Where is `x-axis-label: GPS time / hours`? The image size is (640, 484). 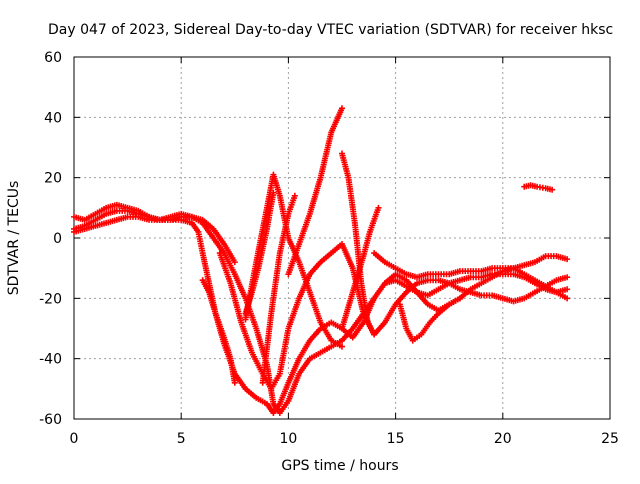
x-axis-label: GPS time / hours is located at coordinates (339, 466).